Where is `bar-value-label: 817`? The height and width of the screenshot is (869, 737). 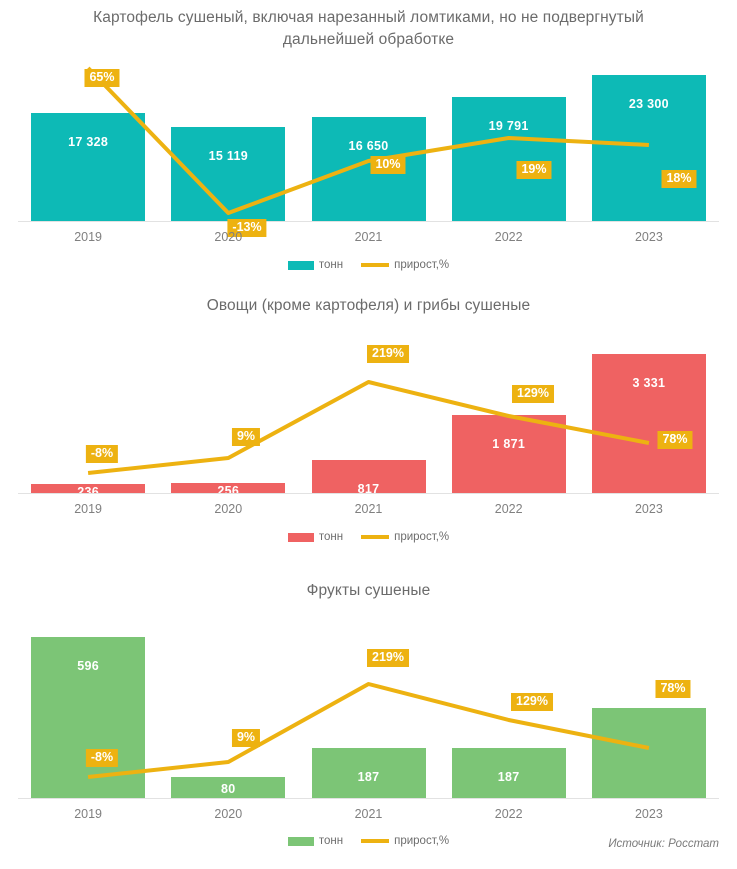
bar-value-label: 817 is located at coordinates (368, 488).